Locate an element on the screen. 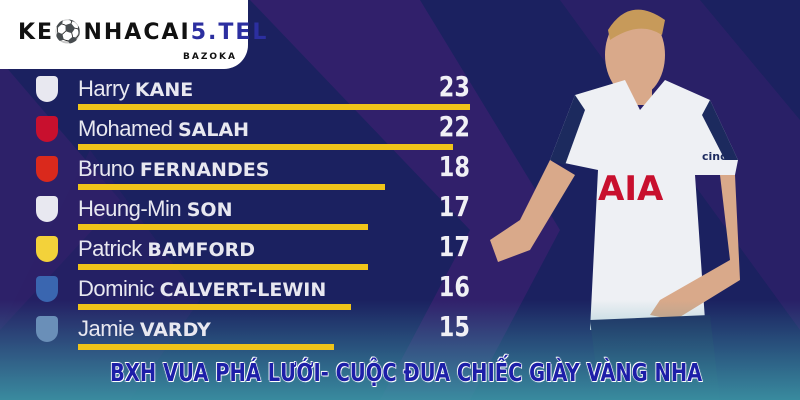  logo-text: KE⚽NHACAI5.TEL is located at coordinates (143, 32).